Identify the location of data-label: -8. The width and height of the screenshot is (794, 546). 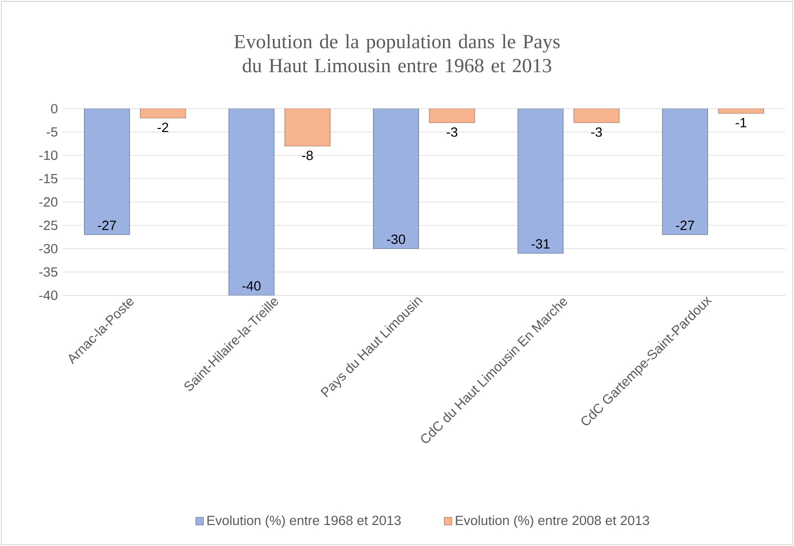
(307, 155).